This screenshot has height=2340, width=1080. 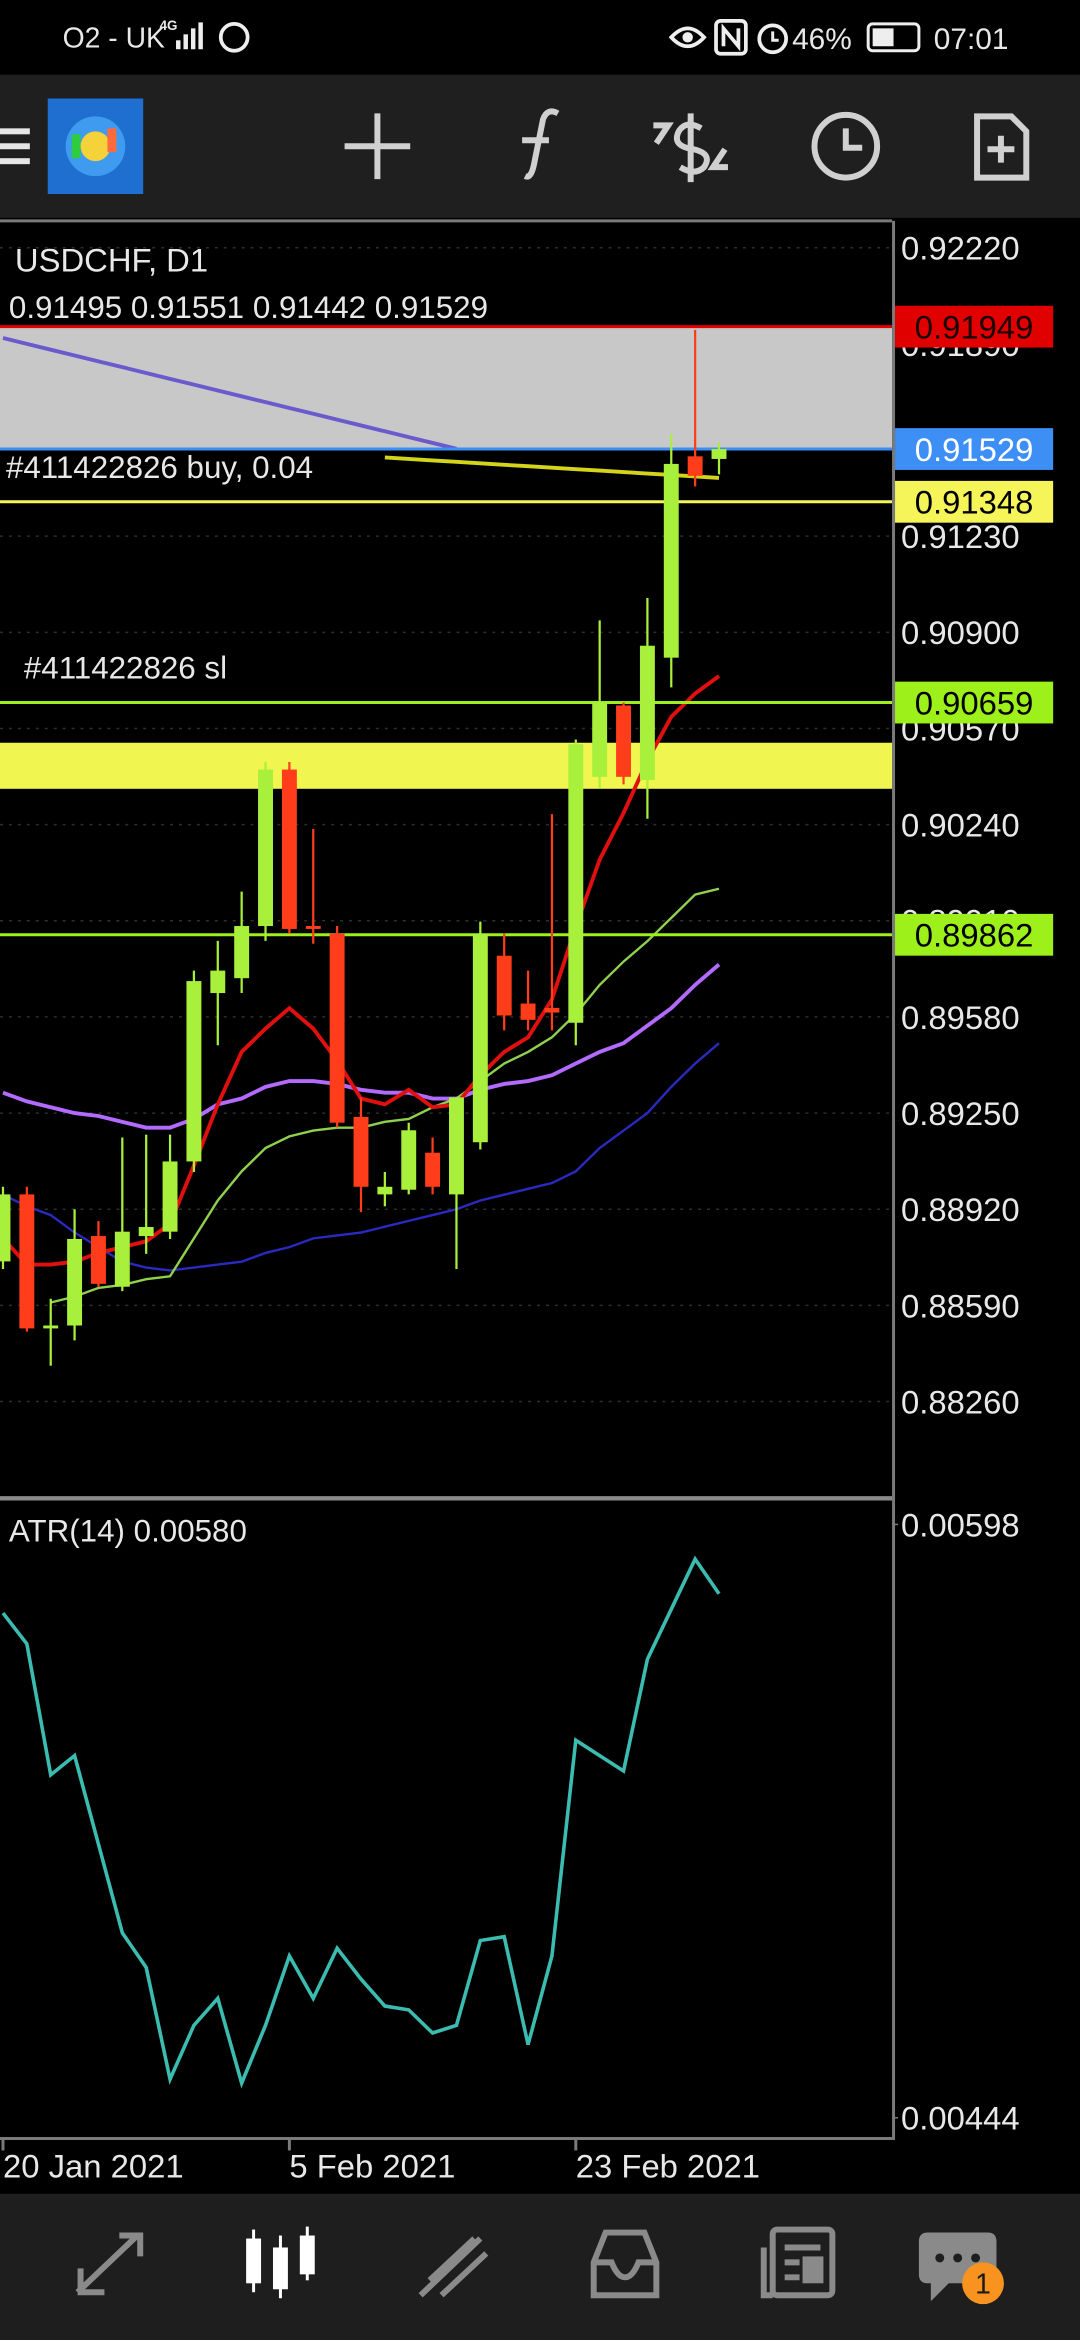 What do you see at coordinates (128, 1531) in the screenshot?
I see `atr-header: ATR(14) 0.00580` at bounding box center [128, 1531].